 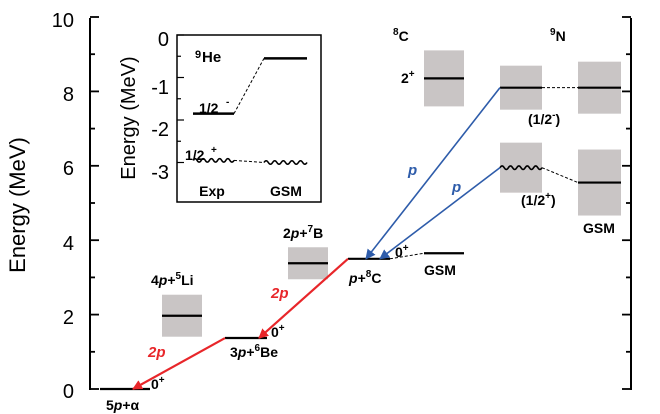 What do you see at coordinates (249, 86) in the screenshot?
I see `inset-connector-half-minus` at bounding box center [249, 86].